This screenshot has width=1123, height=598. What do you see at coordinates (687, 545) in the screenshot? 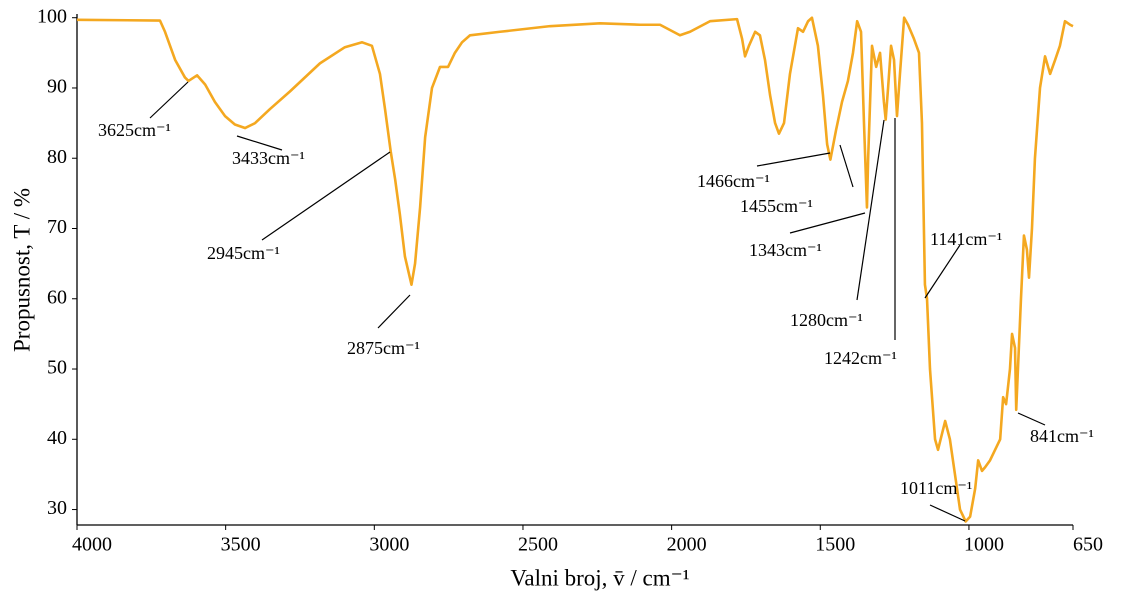
I see `x-tick-label: 2000` at bounding box center [687, 545].